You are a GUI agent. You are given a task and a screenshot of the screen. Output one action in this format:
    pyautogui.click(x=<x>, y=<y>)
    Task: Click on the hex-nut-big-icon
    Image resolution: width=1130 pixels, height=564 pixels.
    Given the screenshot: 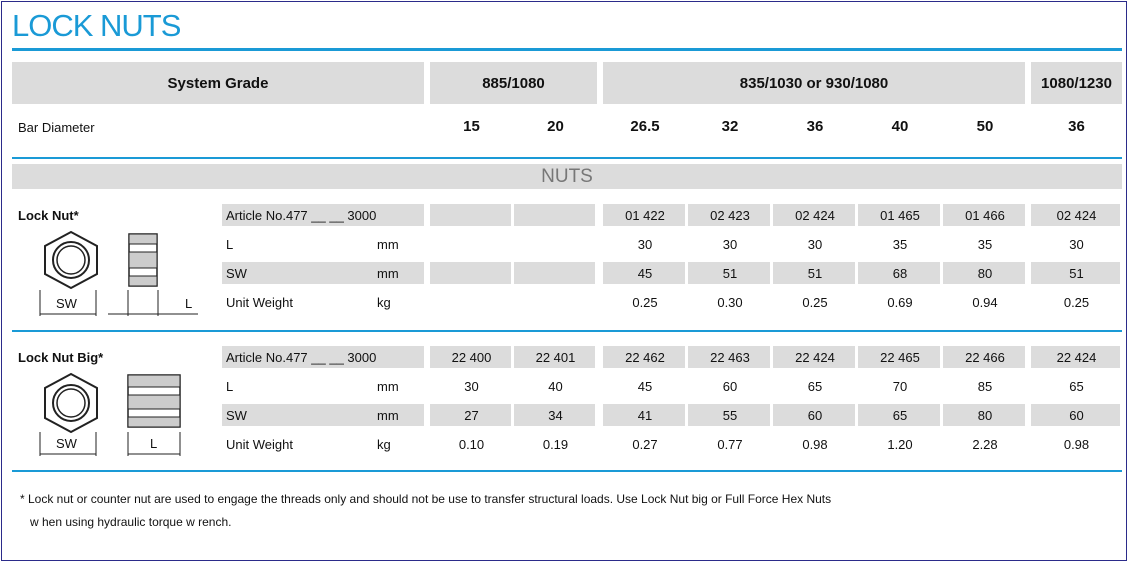 What is the action you would take?
    pyautogui.click(x=71, y=403)
    